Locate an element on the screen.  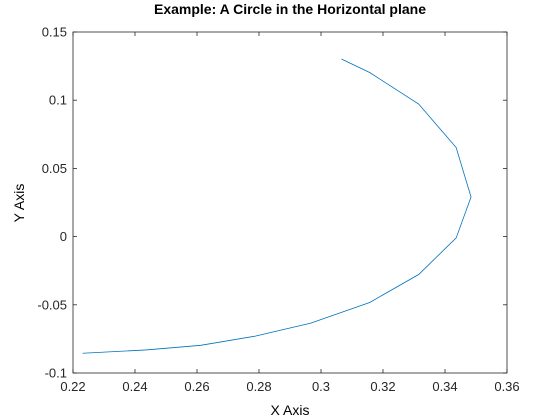
x-tick-label: 0.32 is located at coordinates (382, 386).